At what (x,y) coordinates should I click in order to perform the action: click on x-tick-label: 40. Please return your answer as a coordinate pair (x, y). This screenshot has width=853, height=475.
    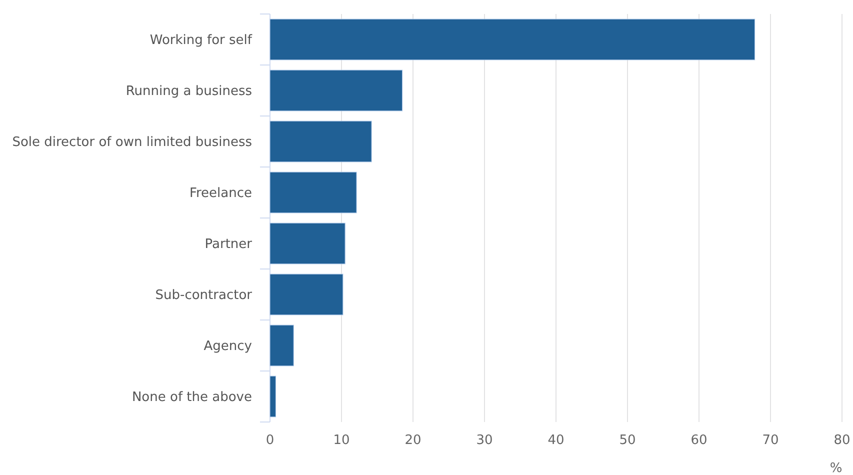
    Looking at the image, I should click on (556, 440).